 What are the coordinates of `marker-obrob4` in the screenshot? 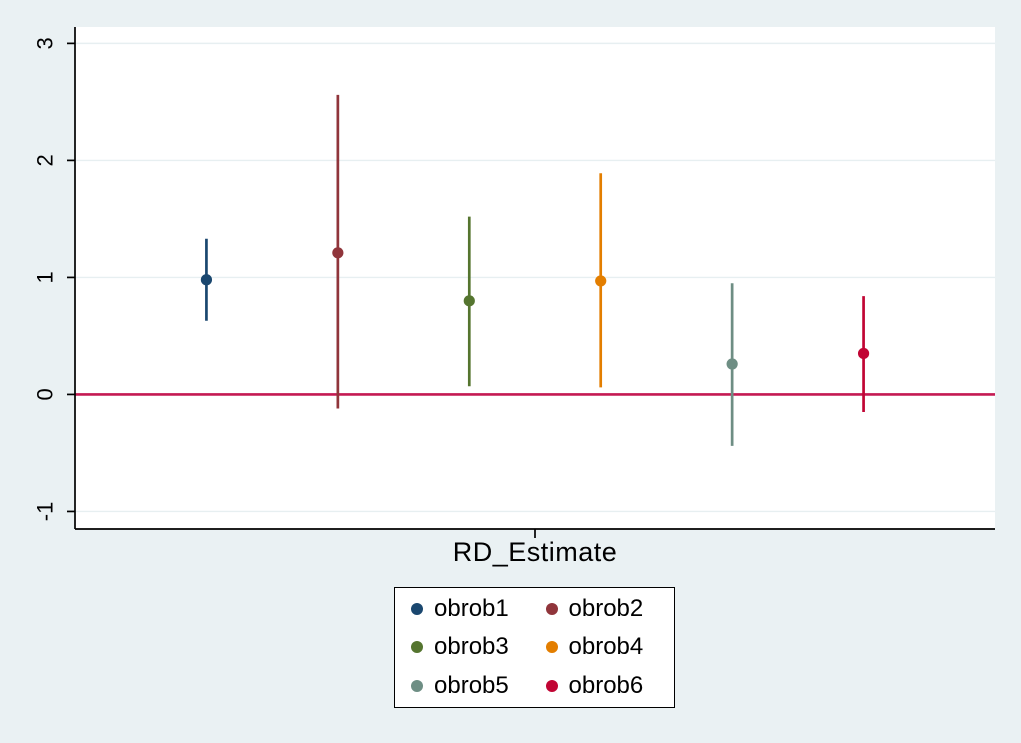 It's located at (601, 281).